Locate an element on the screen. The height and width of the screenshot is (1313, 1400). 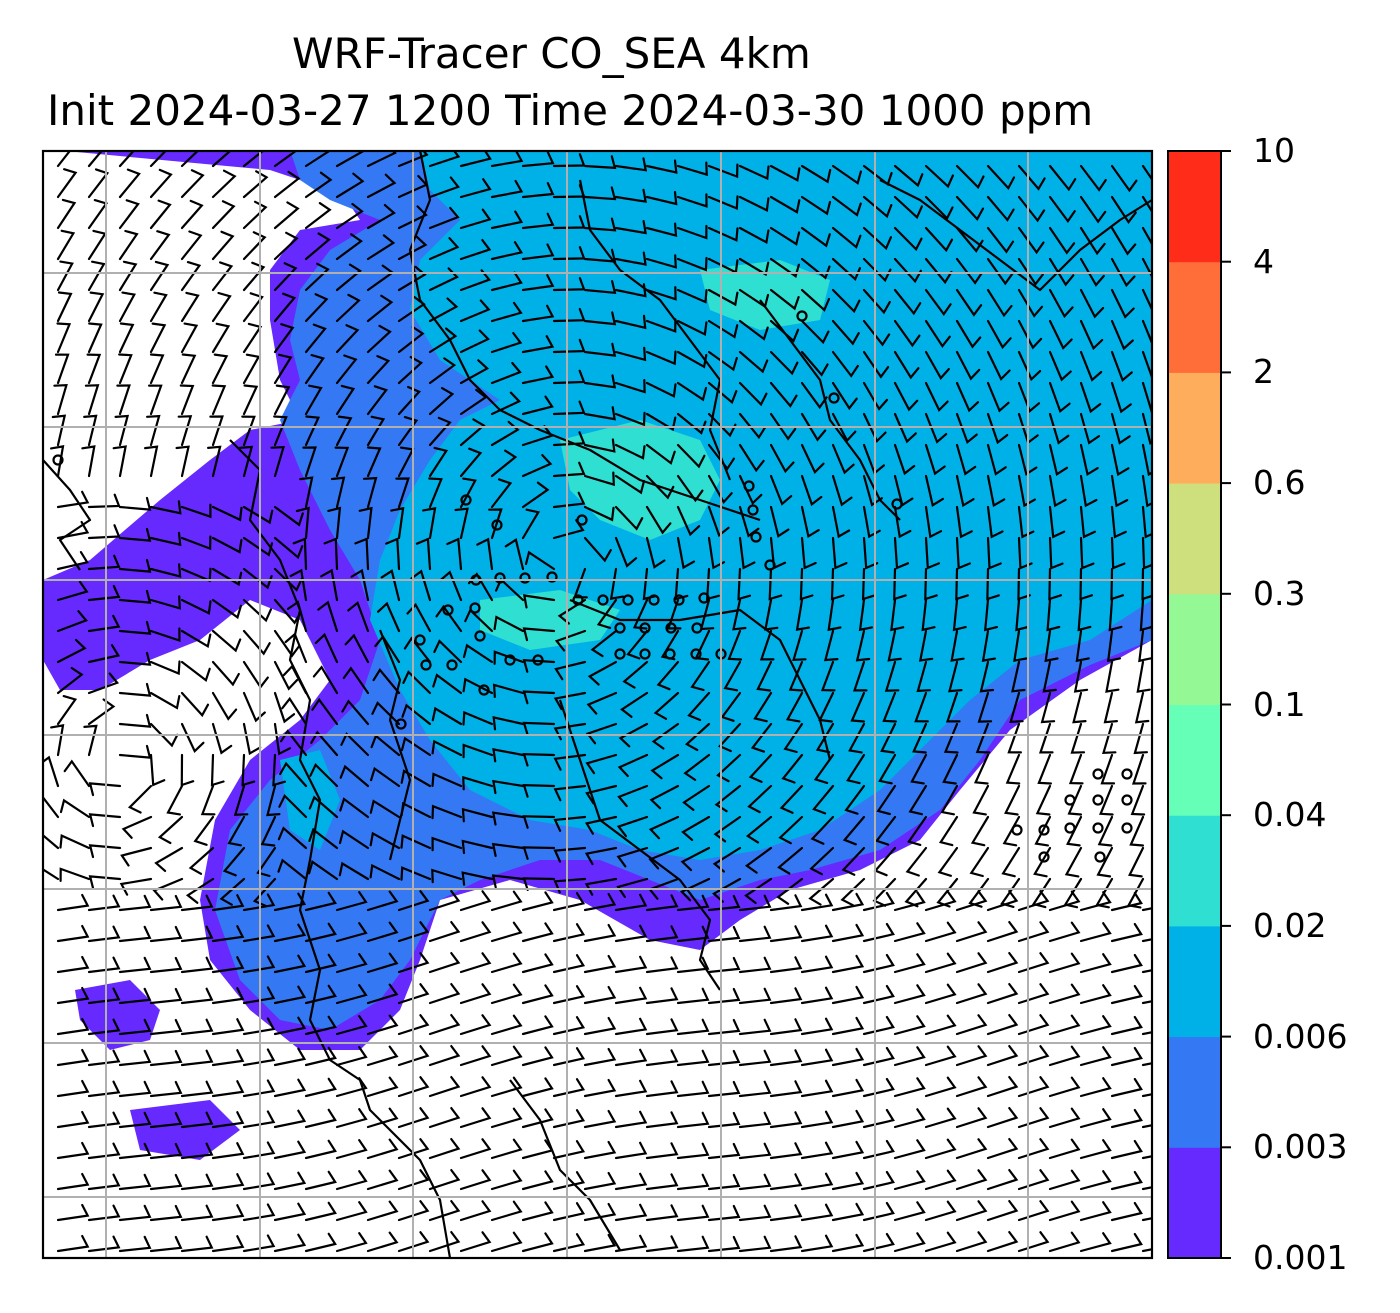
colorbar-frame is located at coordinates (1194, 704).